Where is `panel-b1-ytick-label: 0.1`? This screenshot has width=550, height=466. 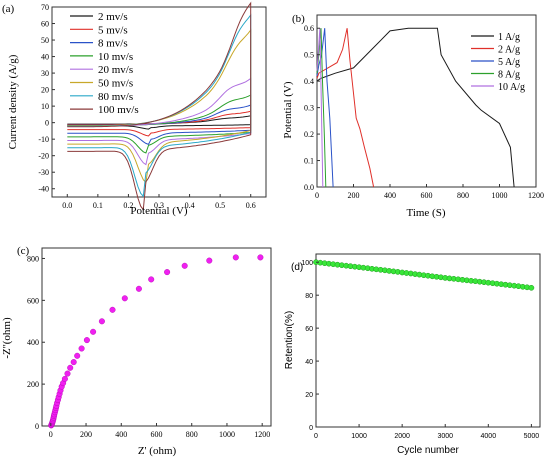 panel-b1-ytick-label: 0.1 is located at coordinates (309, 161).